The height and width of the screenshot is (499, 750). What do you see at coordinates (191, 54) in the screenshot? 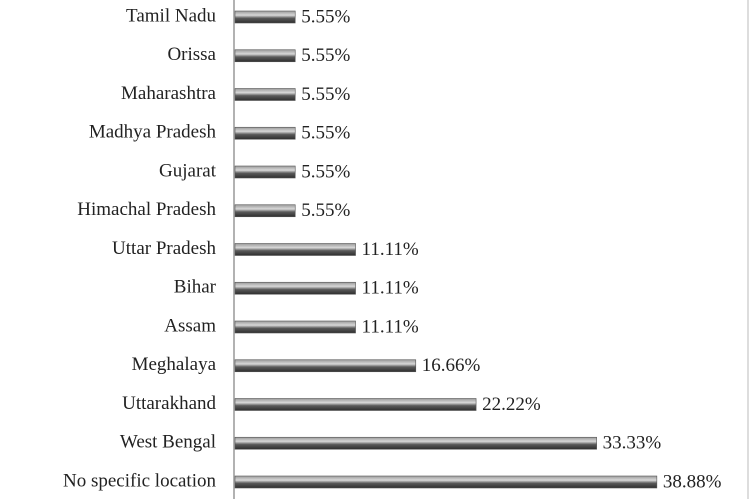
I see `category-label: Orissa` at bounding box center [191, 54].